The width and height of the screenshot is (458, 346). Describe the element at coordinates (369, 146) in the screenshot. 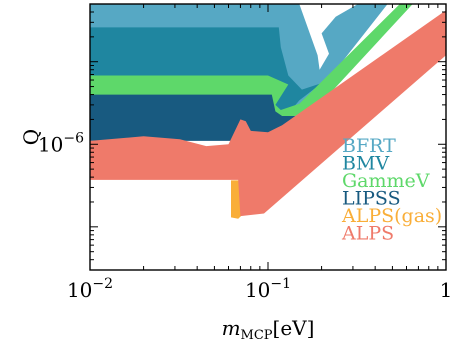

I see `legend-entry-bfrt: BFRT` at that location.